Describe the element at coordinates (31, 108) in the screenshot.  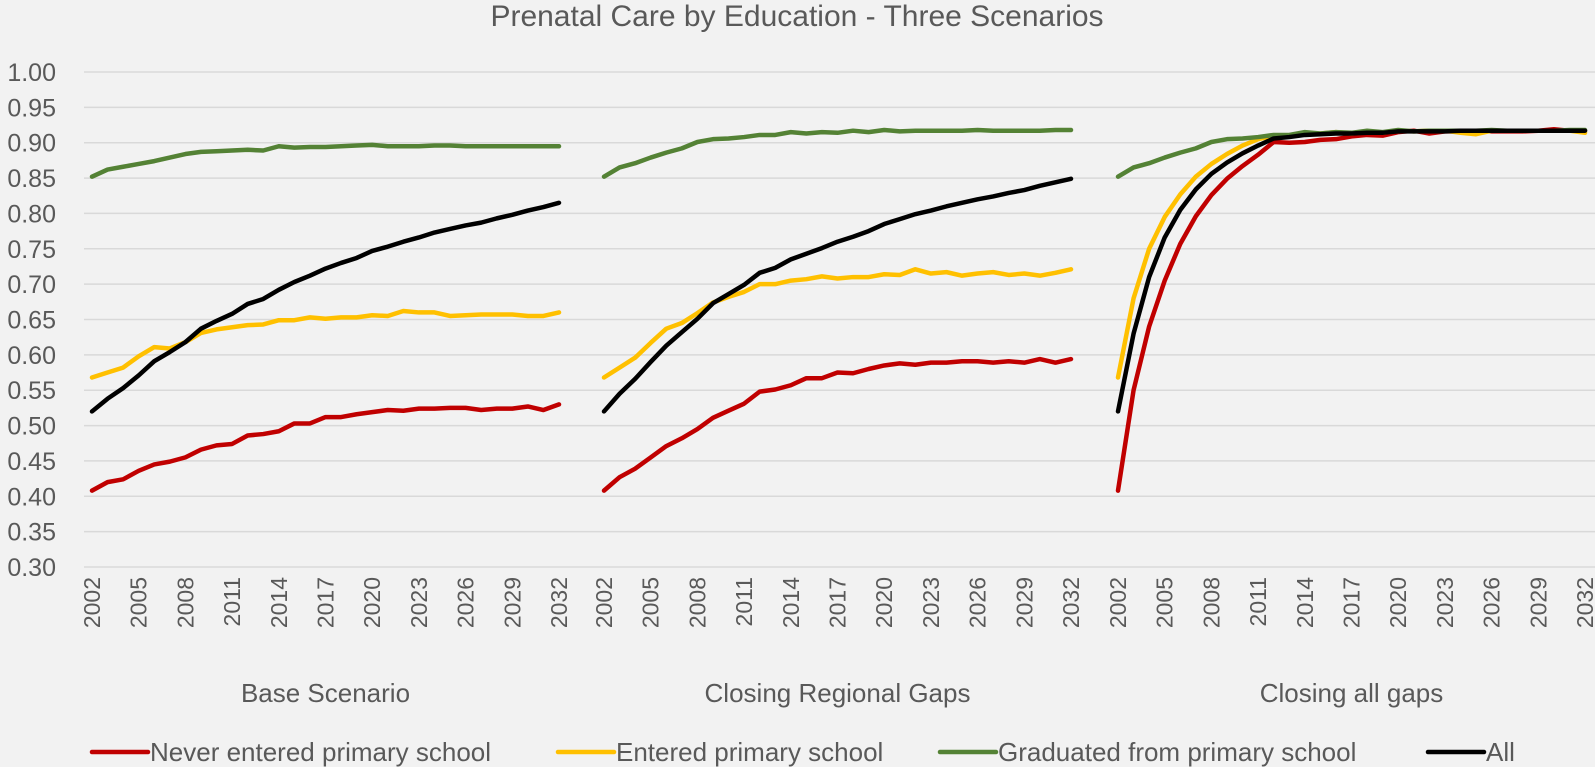
I see `y-tick-label: 0.95` at that location.